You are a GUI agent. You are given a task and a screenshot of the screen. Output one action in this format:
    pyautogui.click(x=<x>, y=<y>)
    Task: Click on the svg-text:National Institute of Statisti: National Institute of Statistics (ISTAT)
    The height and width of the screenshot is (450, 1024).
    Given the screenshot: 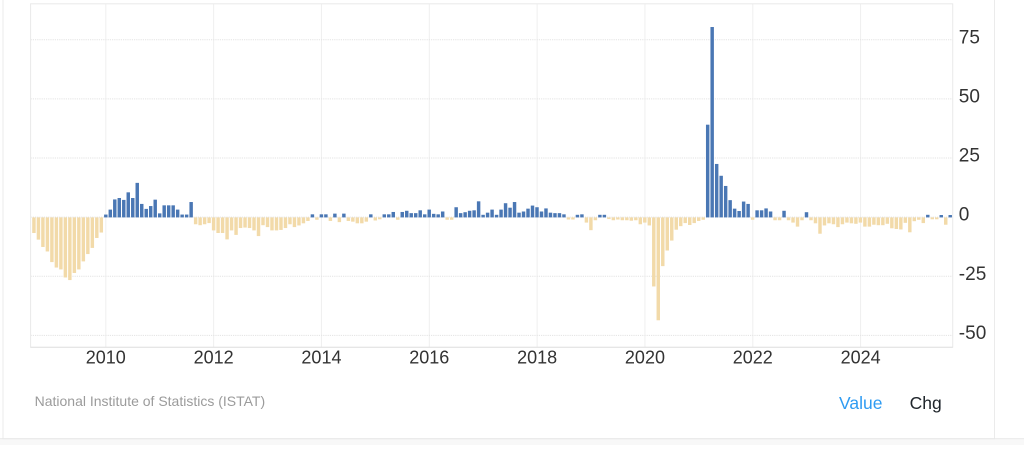 What is the action you would take?
    pyautogui.click(x=150, y=401)
    